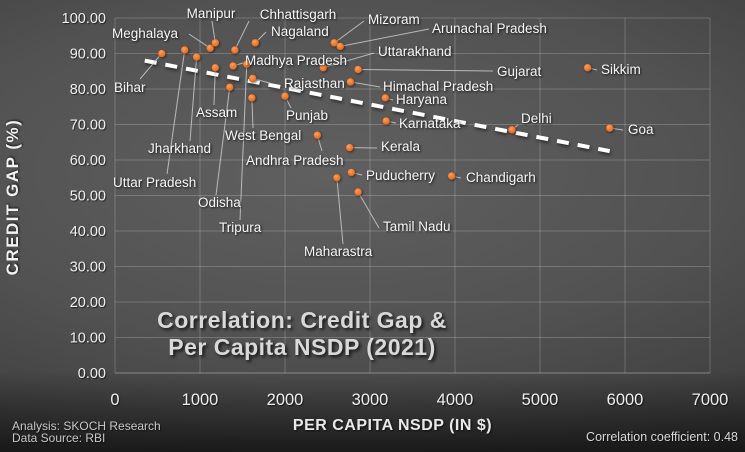 The image size is (745, 452). I want to click on point-assam, so click(215, 67).